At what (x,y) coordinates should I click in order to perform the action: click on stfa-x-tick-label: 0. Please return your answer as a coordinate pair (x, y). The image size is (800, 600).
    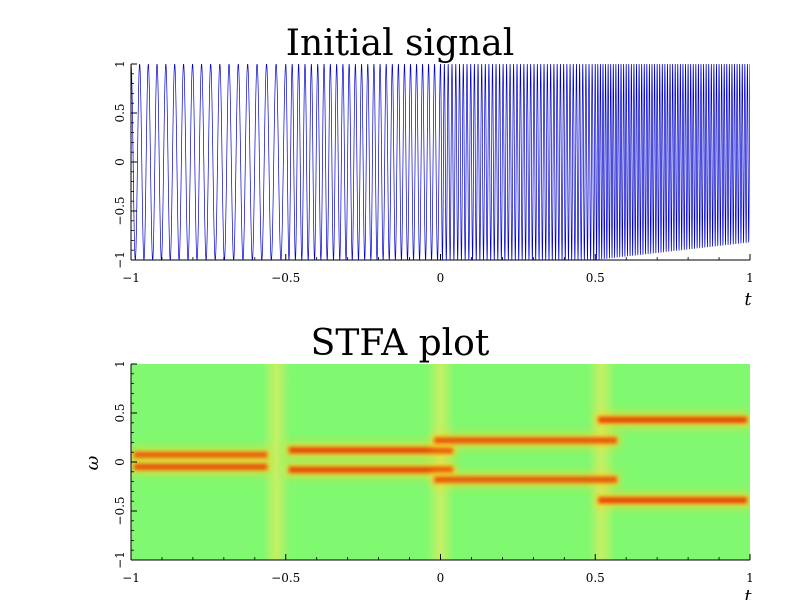
    Looking at the image, I should click on (441, 578).